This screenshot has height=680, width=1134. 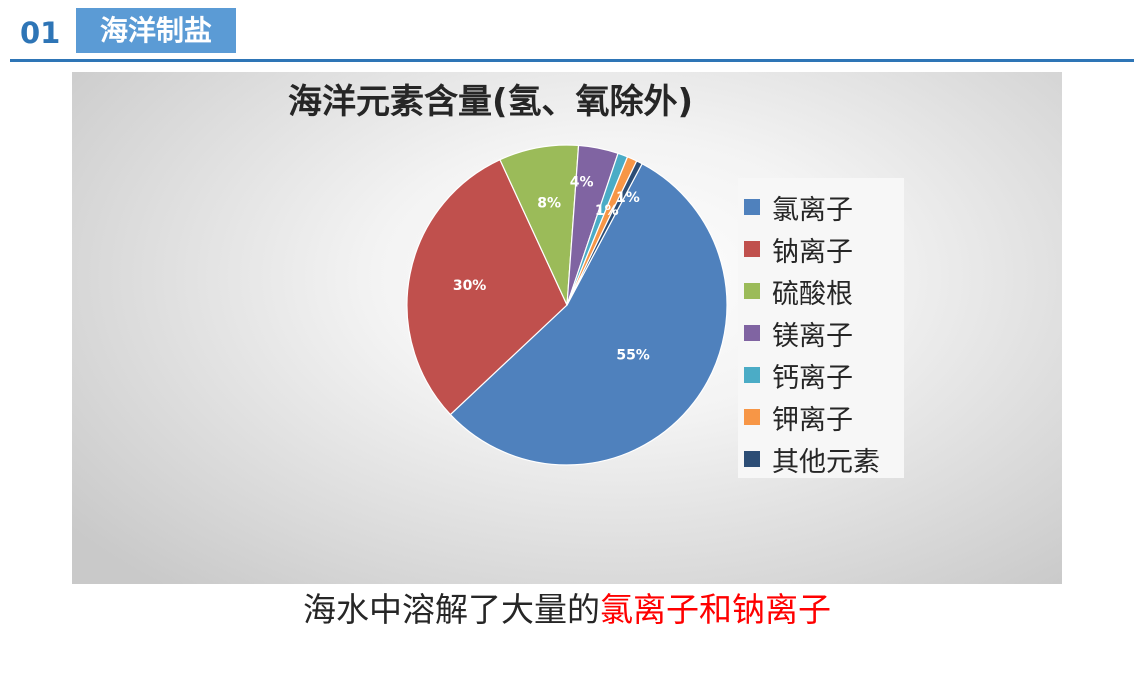 I want to click on legend-label: 其他元素, so click(x=826, y=462).